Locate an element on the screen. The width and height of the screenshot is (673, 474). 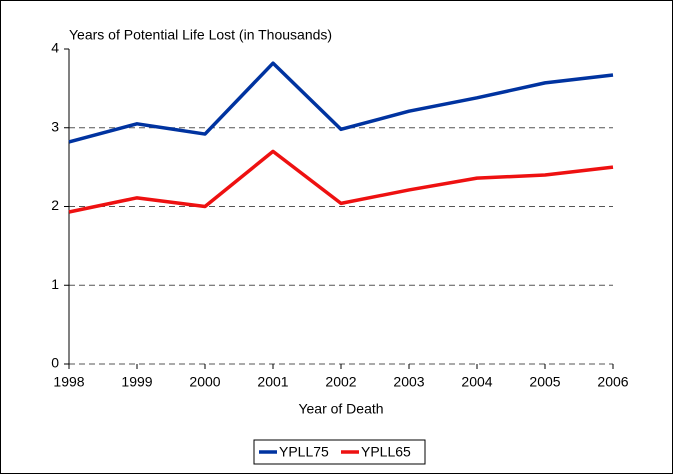
legend-label: YPLL75 is located at coordinates (304, 452).